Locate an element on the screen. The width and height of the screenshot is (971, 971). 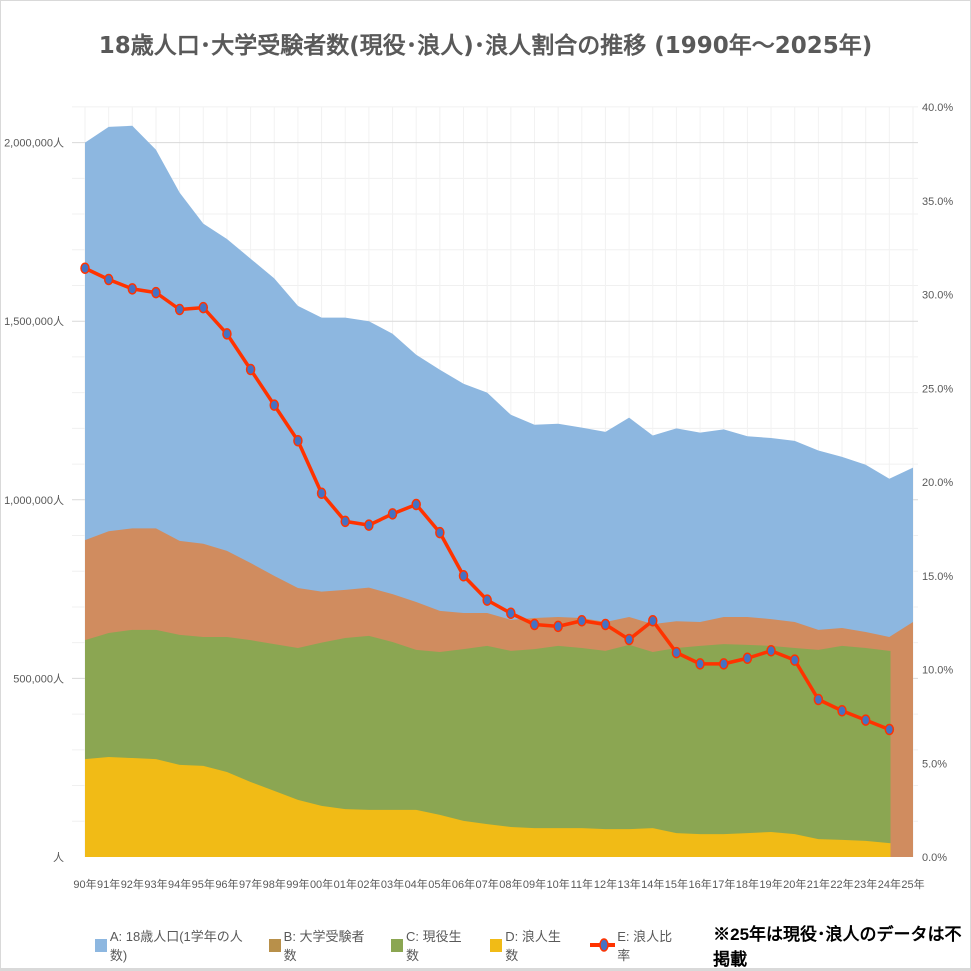
x-tick-label: 15年 is located at coordinates (676, 884).